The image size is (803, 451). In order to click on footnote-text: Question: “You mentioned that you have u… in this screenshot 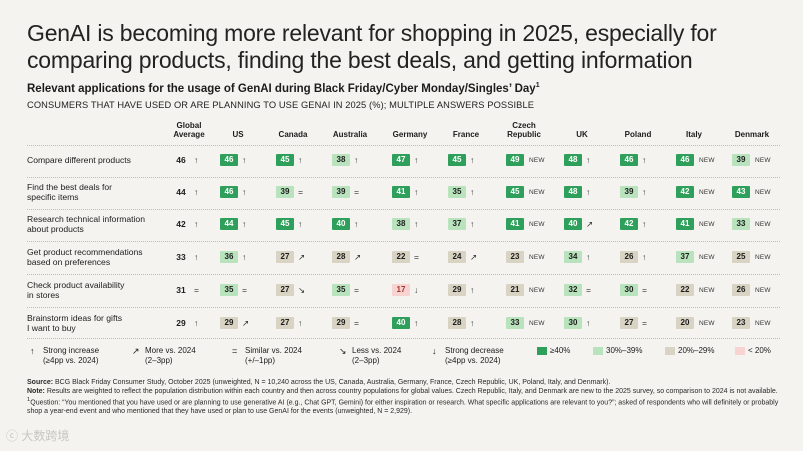, I will do `click(403, 407)`.